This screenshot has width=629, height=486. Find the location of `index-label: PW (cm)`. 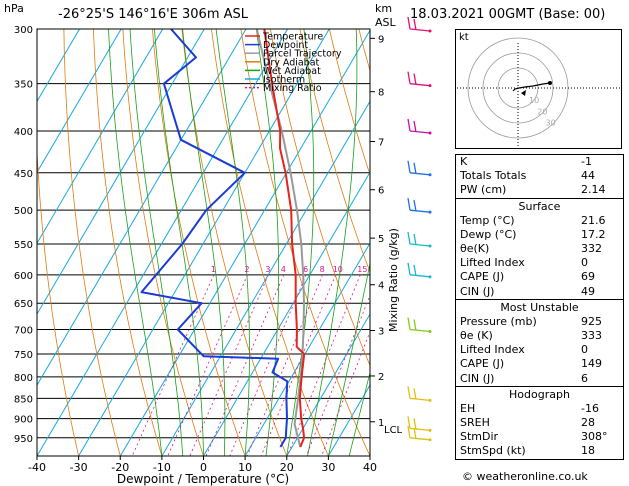

index-label: PW (cm) is located at coordinates (483, 190).